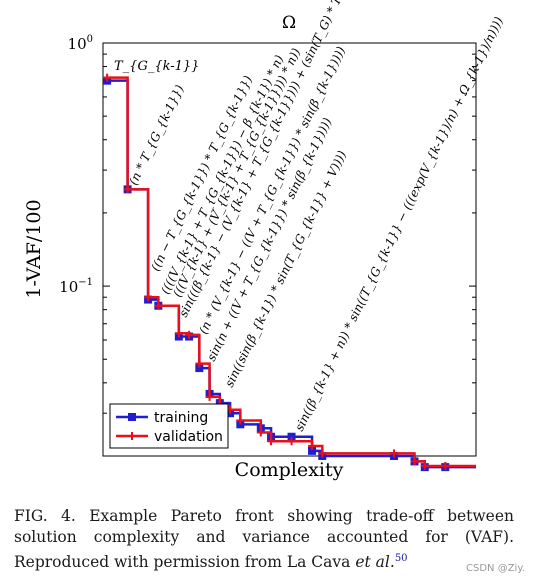 This screenshot has height=580, width=533. I want to click on annotation-expression: (n * T_{G_{k-1}}), so click(156, 134).